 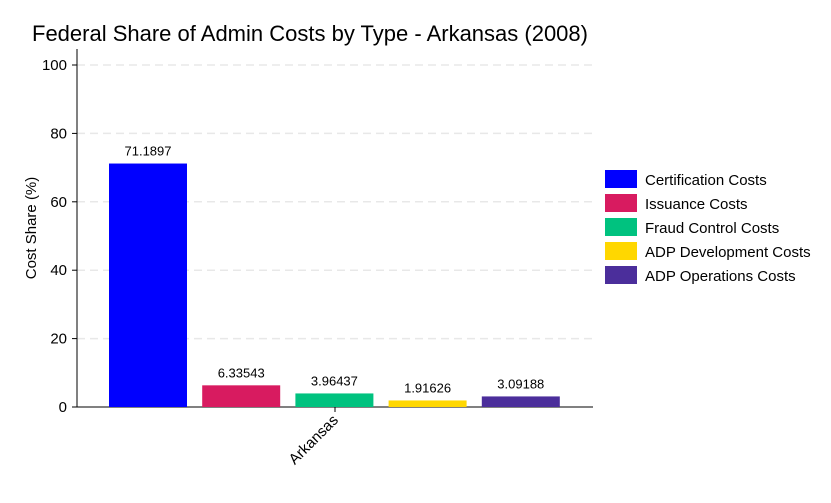 What do you see at coordinates (241, 396) in the screenshot?
I see `bar-issuance-costs` at bounding box center [241, 396].